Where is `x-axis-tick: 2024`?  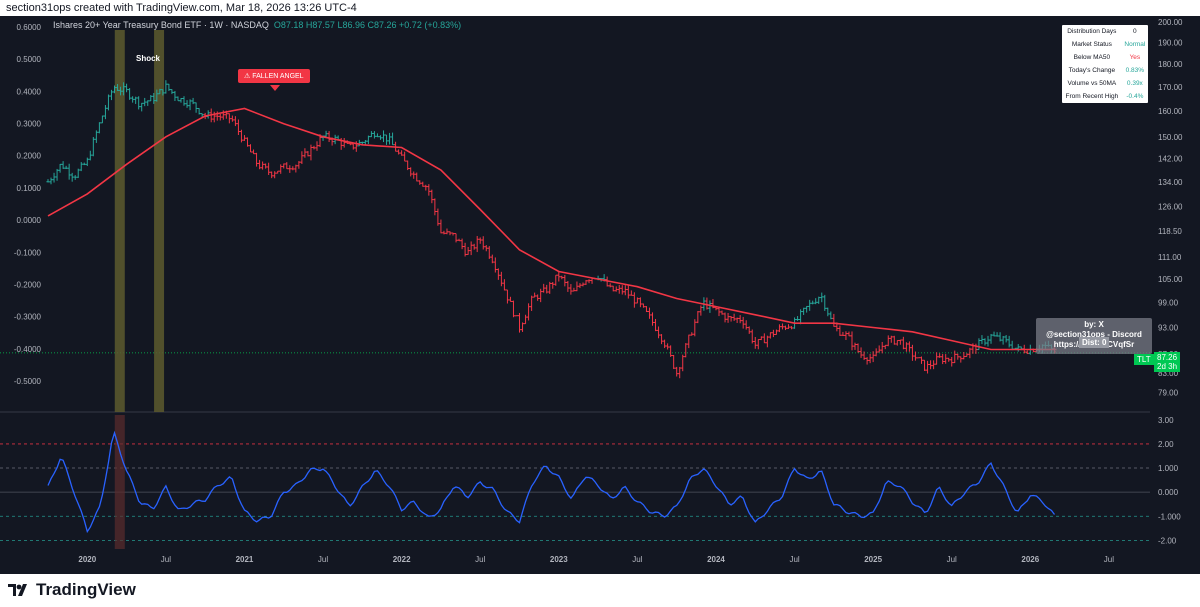 x-axis-tick: 2024 is located at coordinates (716, 559).